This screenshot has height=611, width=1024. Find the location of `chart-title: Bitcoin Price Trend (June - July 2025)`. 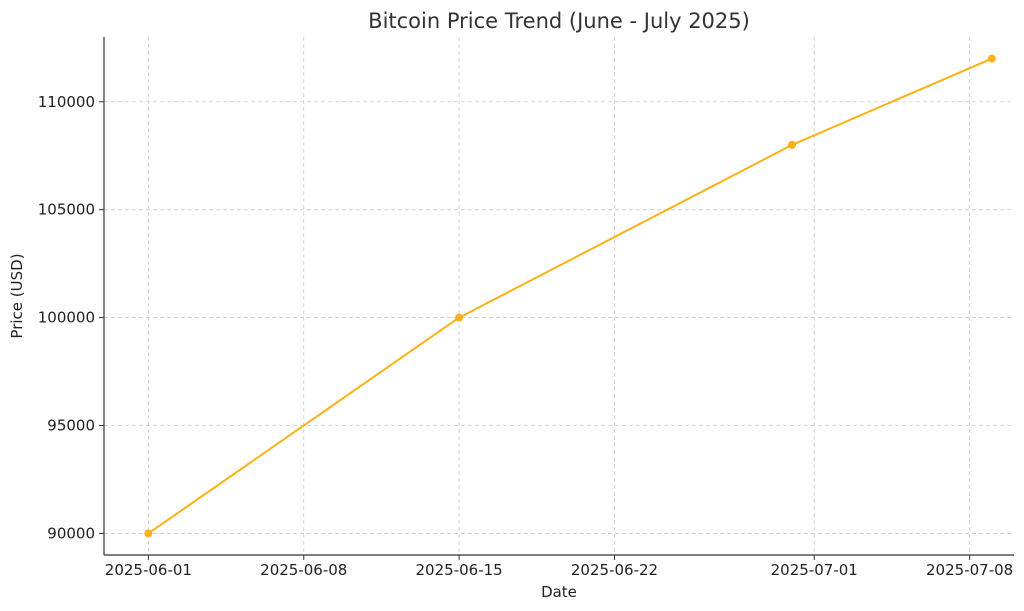

chart-title: Bitcoin Price Trend (June - July 2025) is located at coordinates (559, 21).